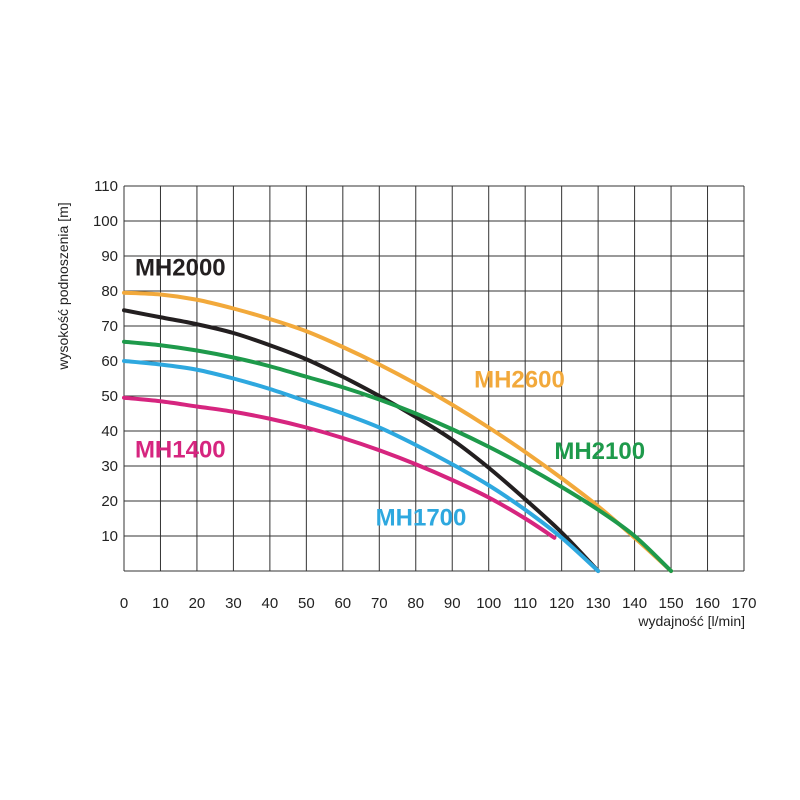 This screenshot has height=800, width=800. What do you see at coordinates (109, 431) in the screenshot?
I see `y-tick-label: 40` at bounding box center [109, 431].